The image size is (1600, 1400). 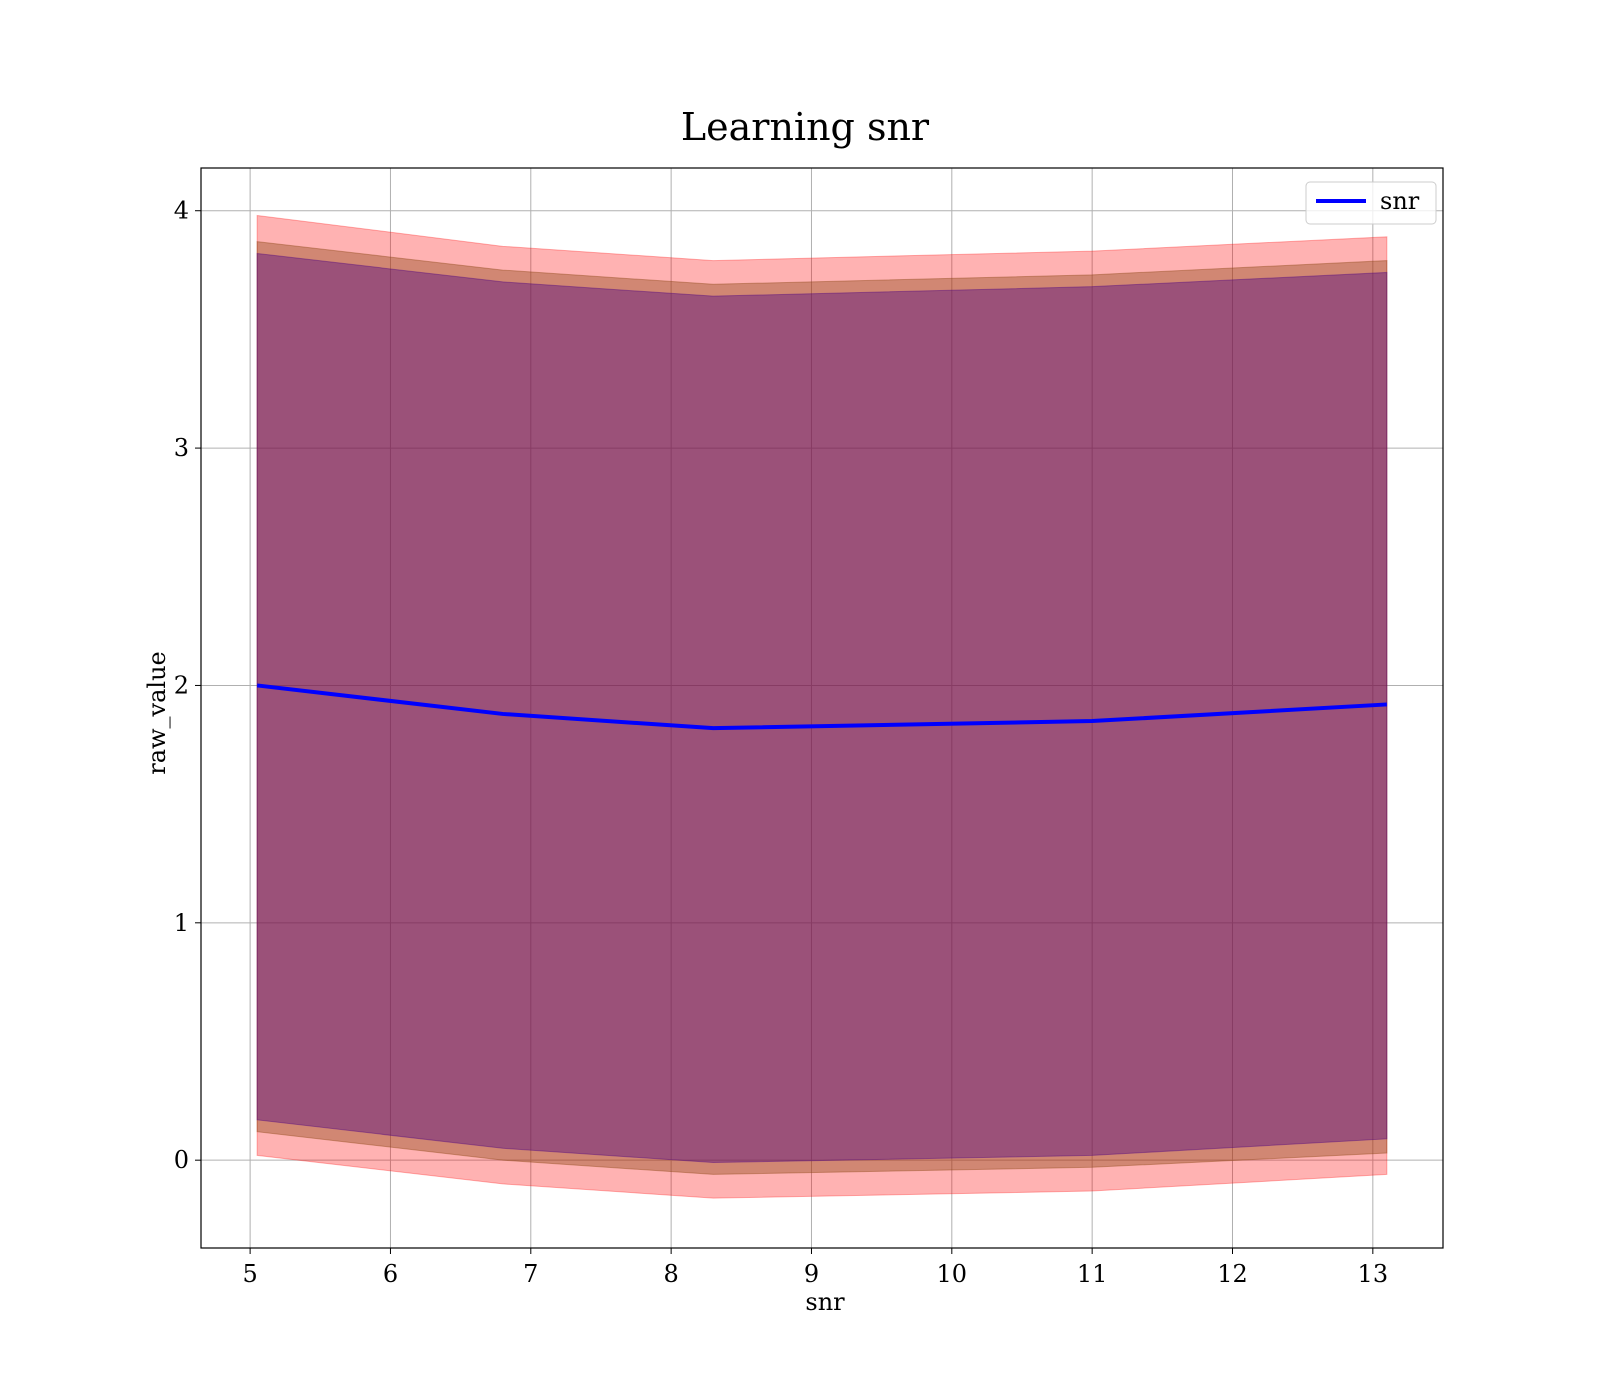 What do you see at coordinates (181, 211) in the screenshot?
I see `y-tick-label: 4` at bounding box center [181, 211].